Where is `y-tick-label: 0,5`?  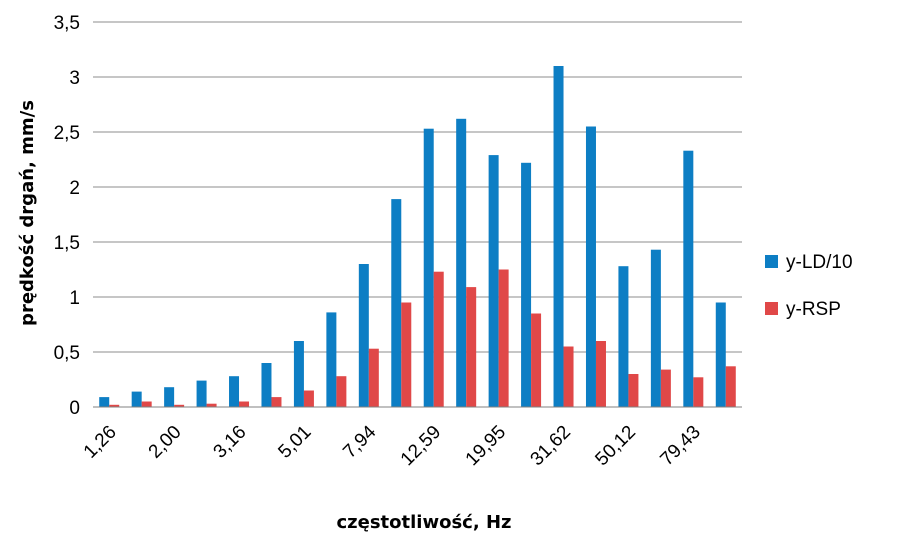 y-tick-label: 0,5 is located at coordinates (67, 353).